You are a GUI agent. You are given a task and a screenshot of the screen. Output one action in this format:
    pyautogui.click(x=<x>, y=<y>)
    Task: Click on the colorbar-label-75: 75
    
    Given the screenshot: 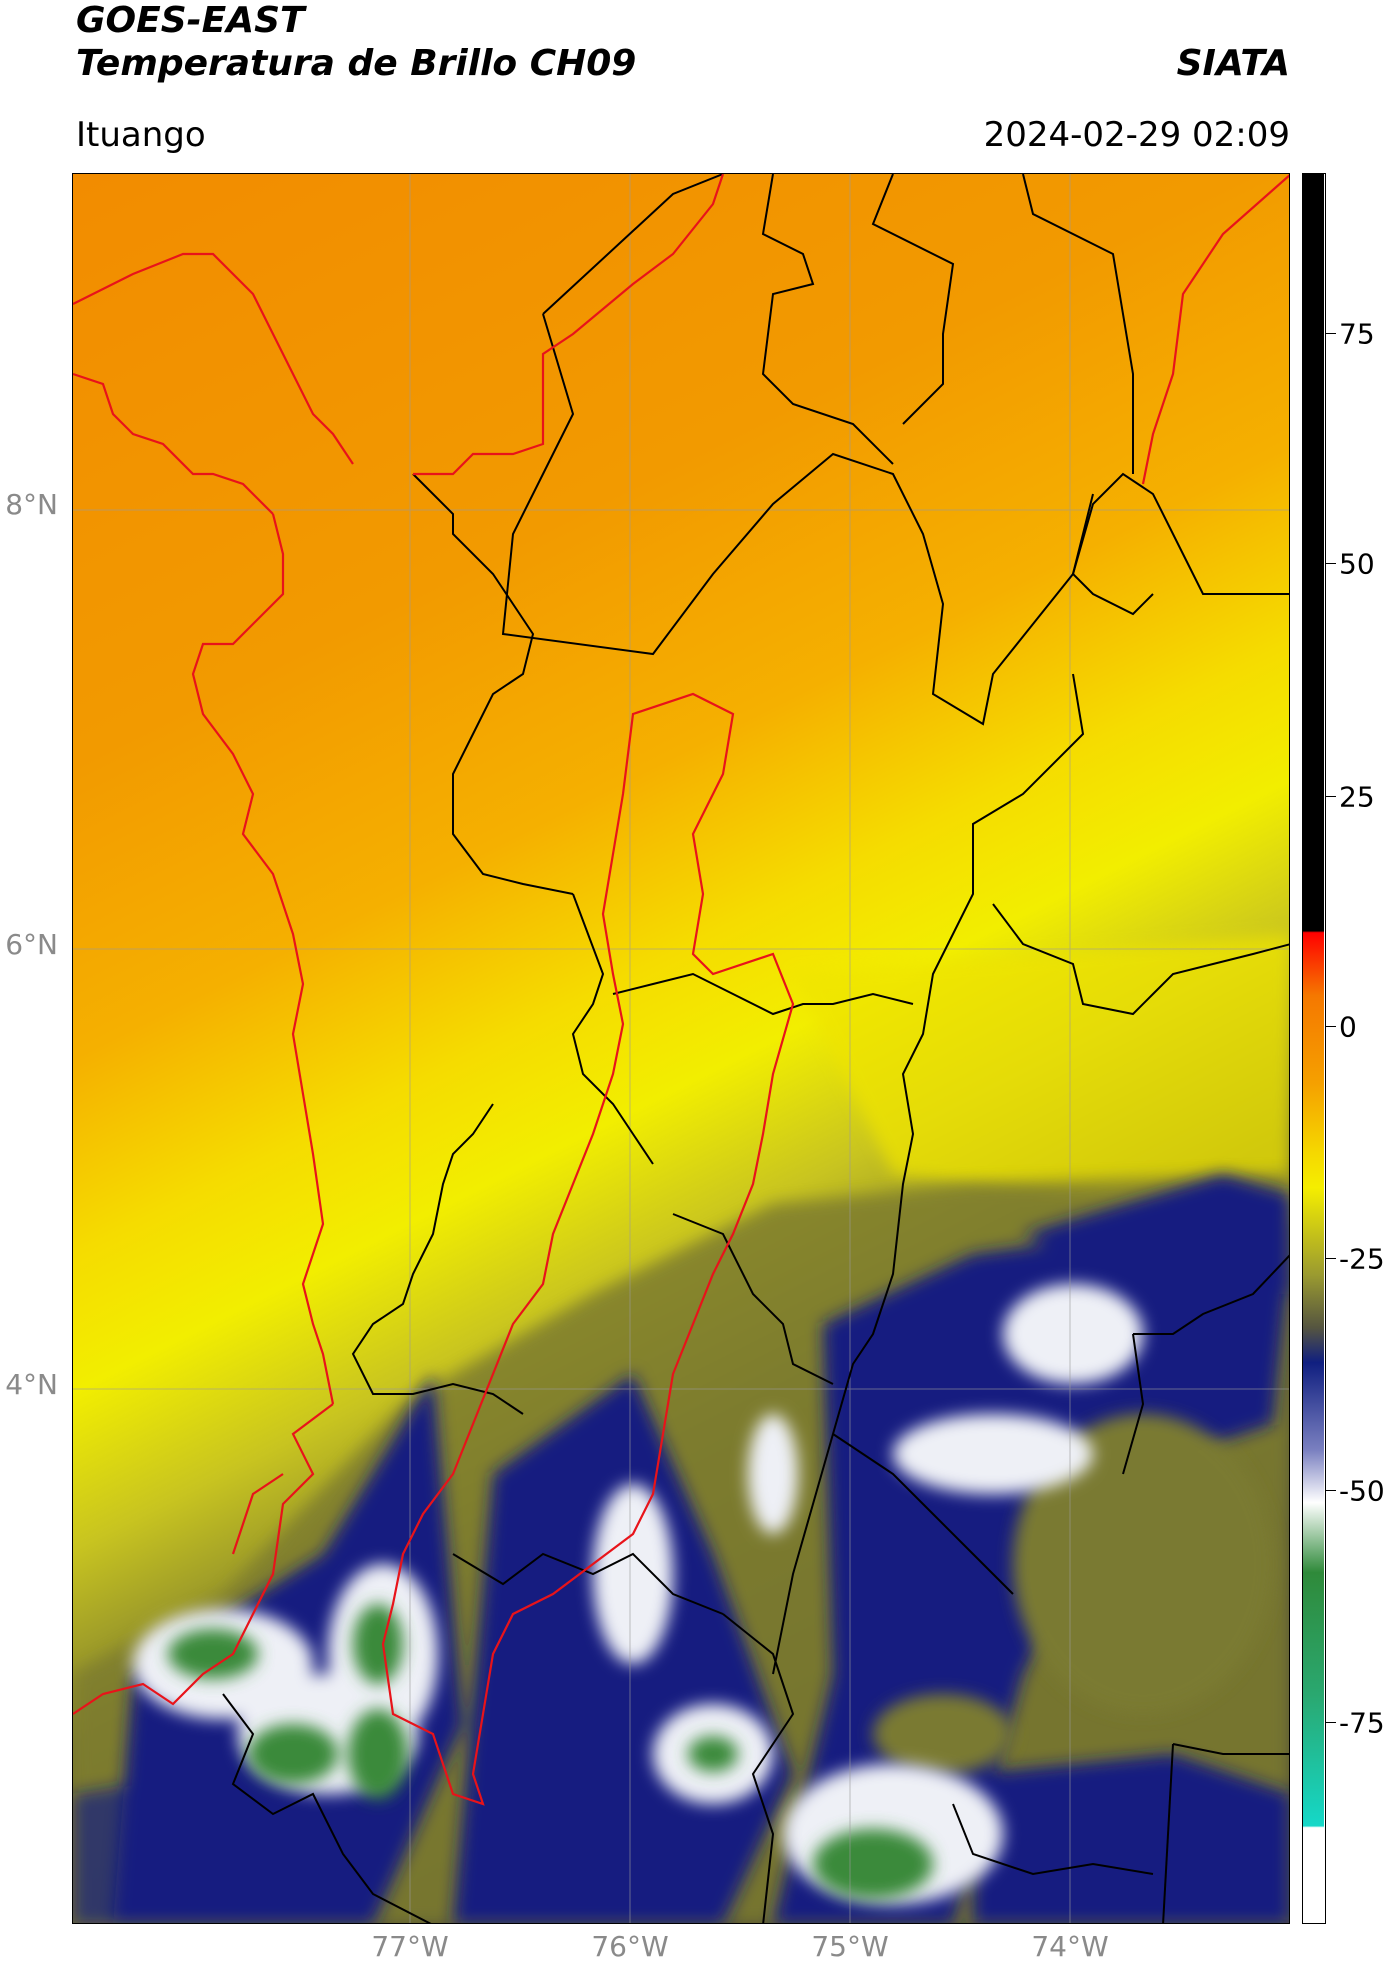 What is the action you would take?
    pyautogui.click(x=1357, y=334)
    